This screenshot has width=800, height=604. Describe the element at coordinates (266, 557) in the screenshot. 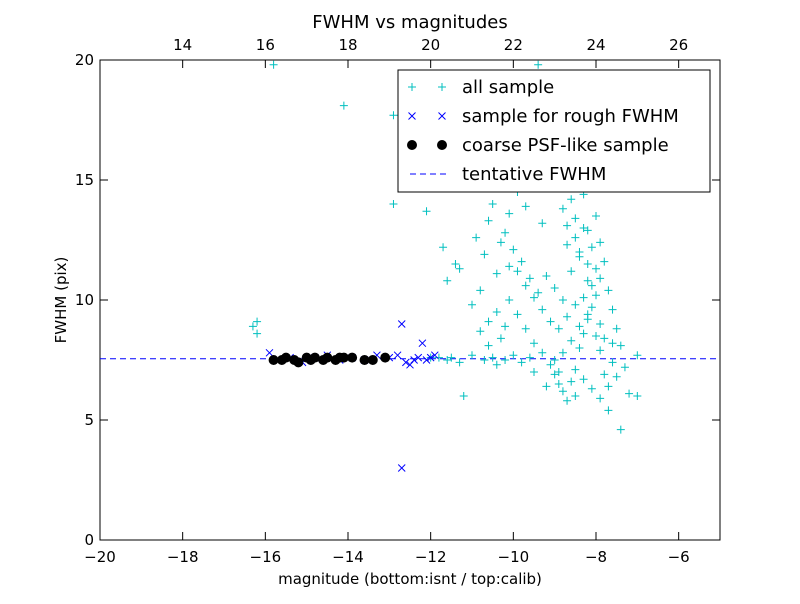

I see `x-tick-label: −16` at that location.